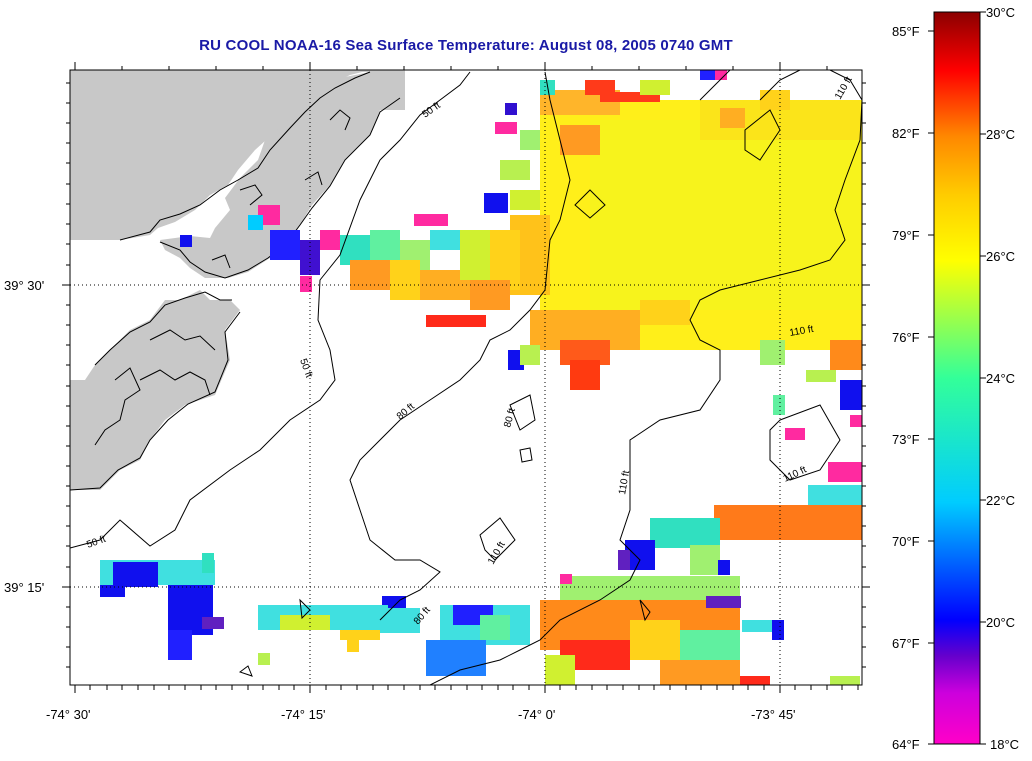 This screenshot has height=761, width=1032. Describe the element at coordinates (1000, 622) in the screenshot. I see `c-label-20: 20°C` at that location.